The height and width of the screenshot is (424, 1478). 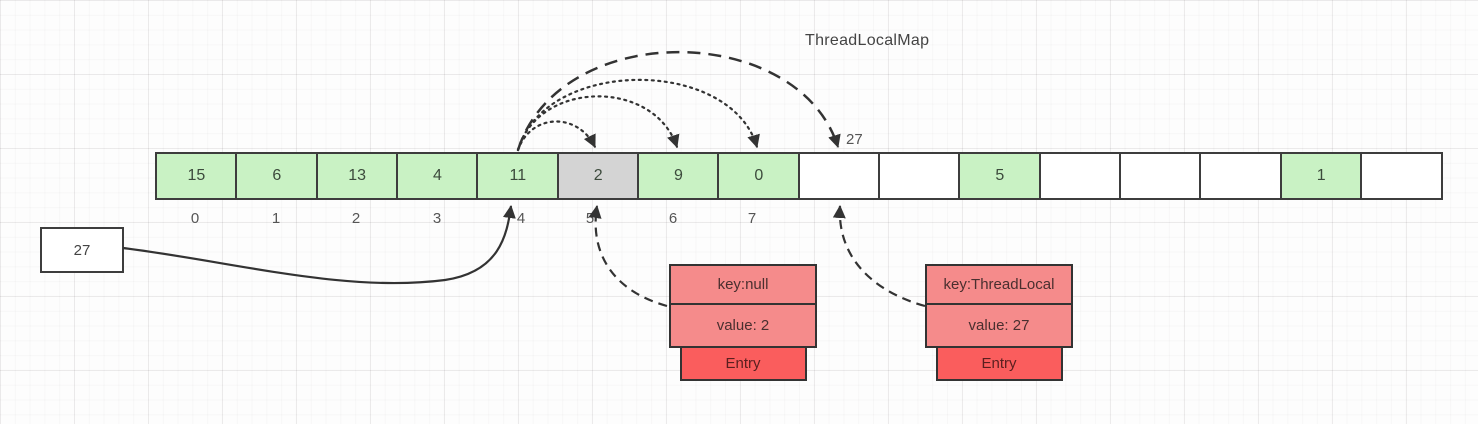 What do you see at coordinates (437, 176) in the screenshot?
I see `array-cell-3: 4` at bounding box center [437, 176].